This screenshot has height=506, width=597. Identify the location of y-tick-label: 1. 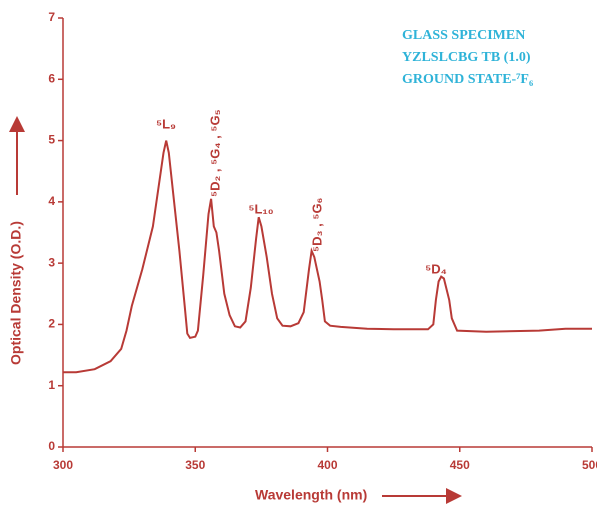
(51, 385).